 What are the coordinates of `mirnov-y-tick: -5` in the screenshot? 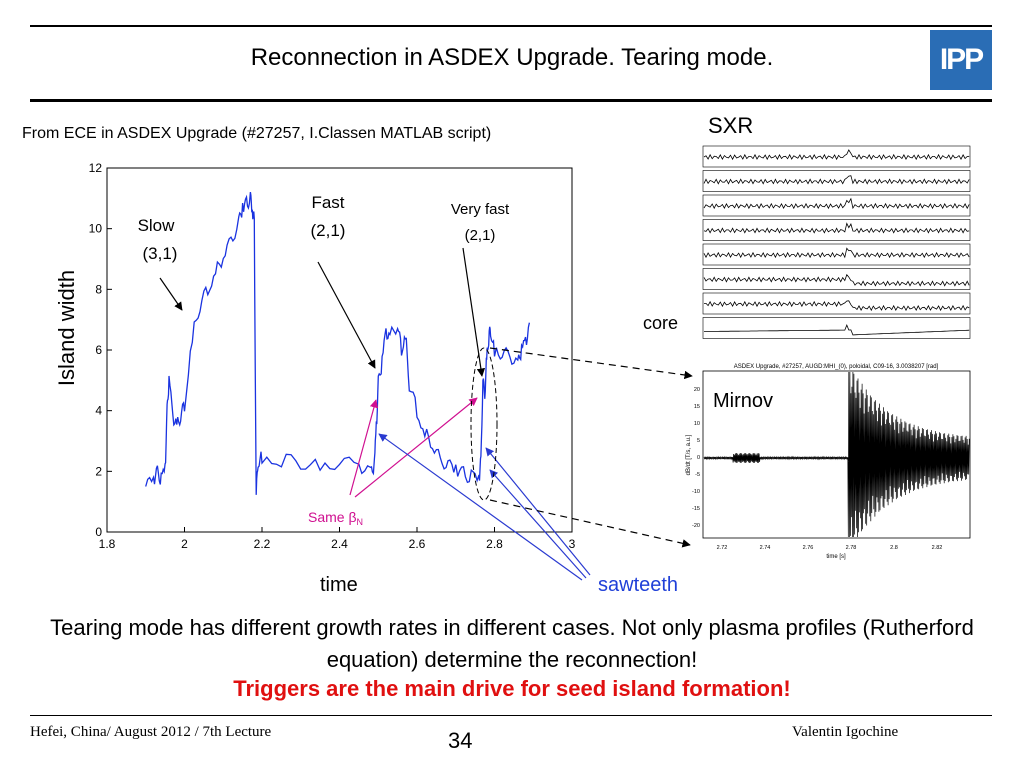 It's located at (697, 475).